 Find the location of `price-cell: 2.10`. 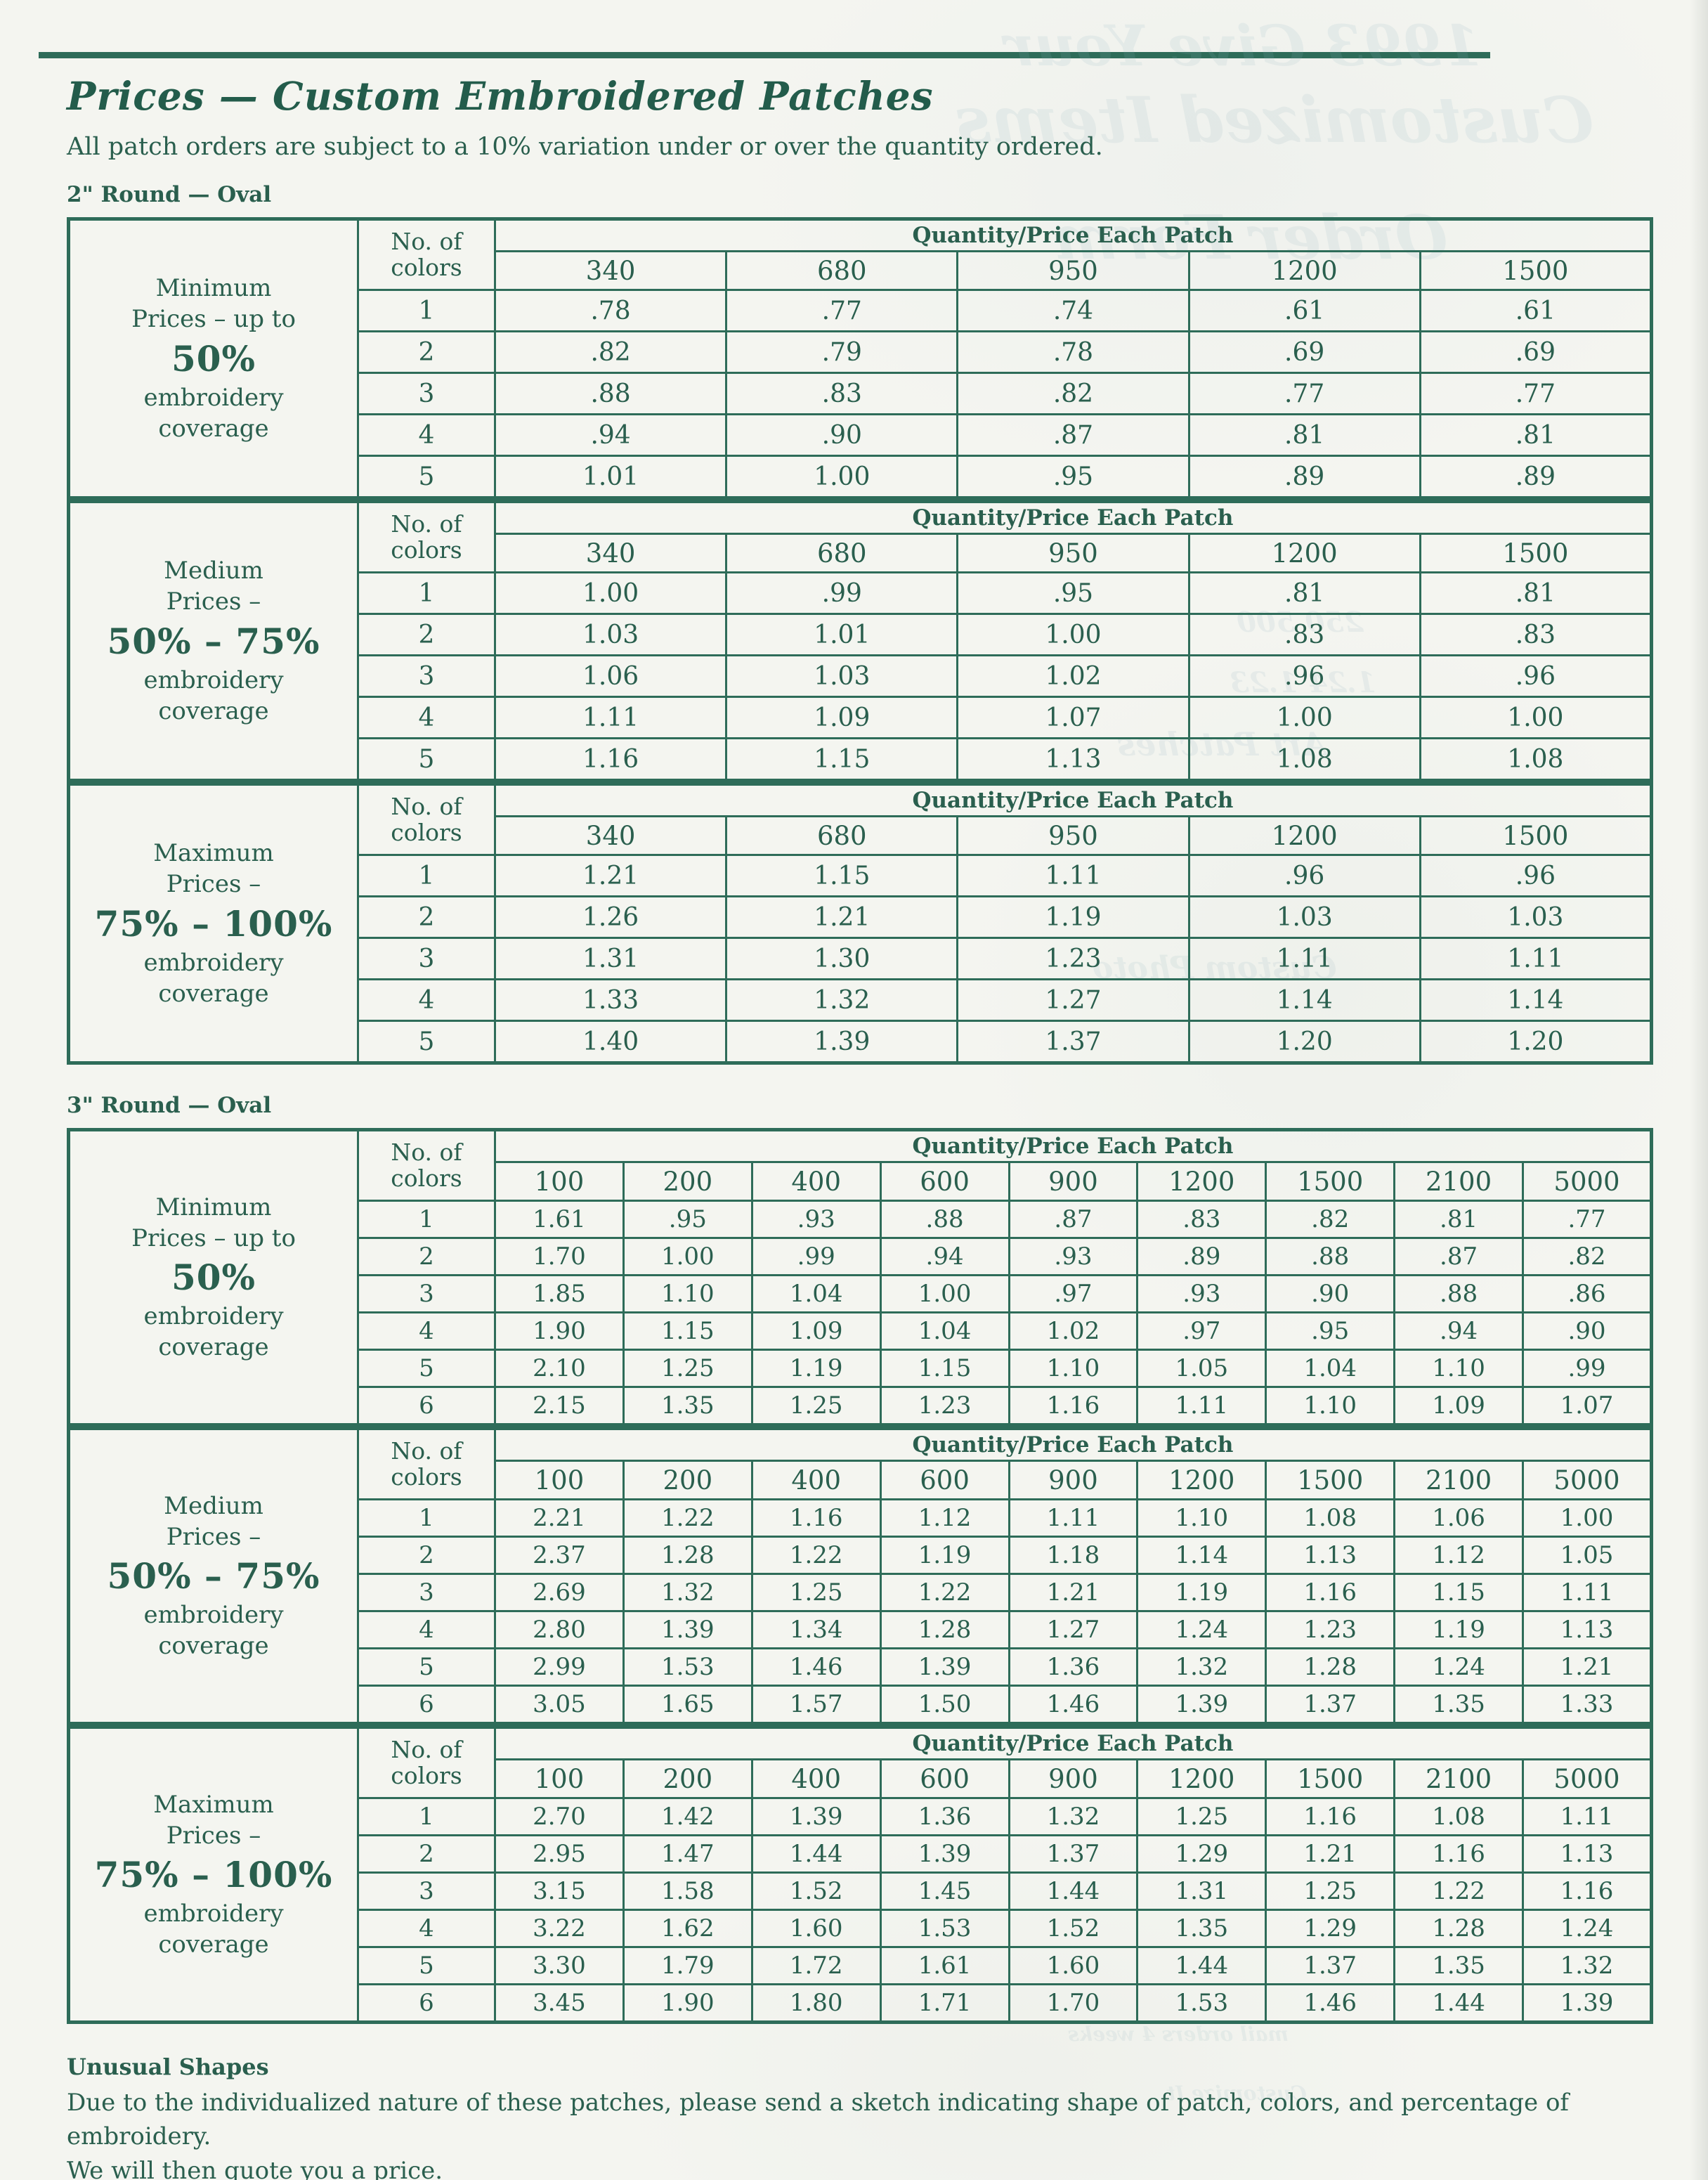

price-cell: 2.10 is located at coordinates (559, 1368).